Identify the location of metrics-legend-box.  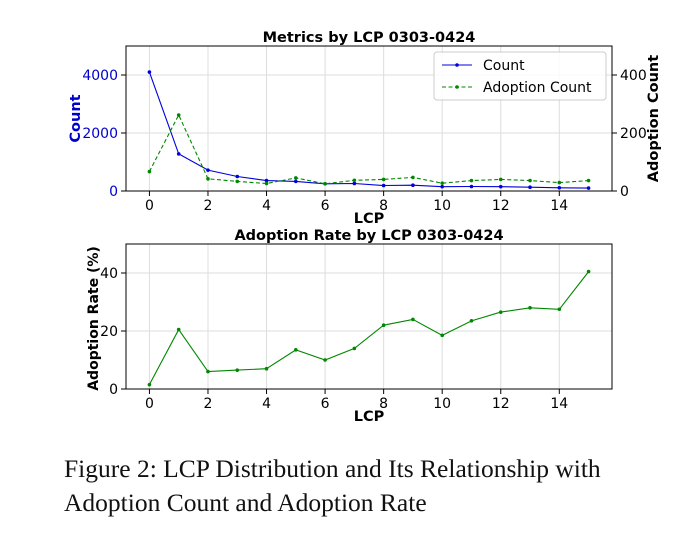
(520, 76).